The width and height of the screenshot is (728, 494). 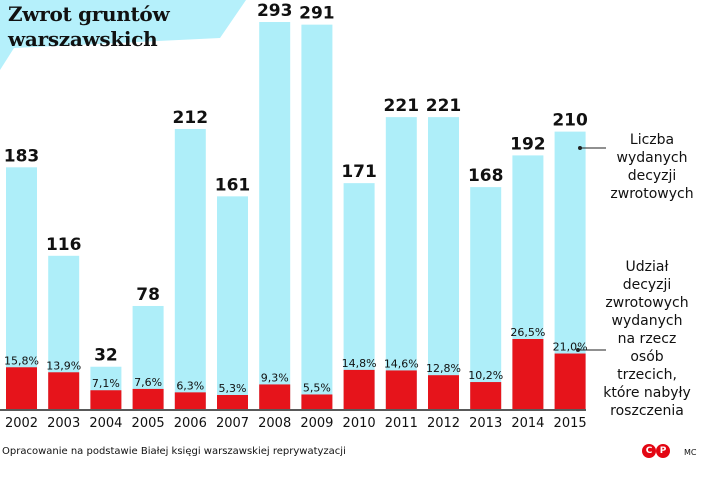 What do you see at coordinates (528, 144) in the screenshot?
I see `count-label-2014: 192` at bounding box center [528, 144].